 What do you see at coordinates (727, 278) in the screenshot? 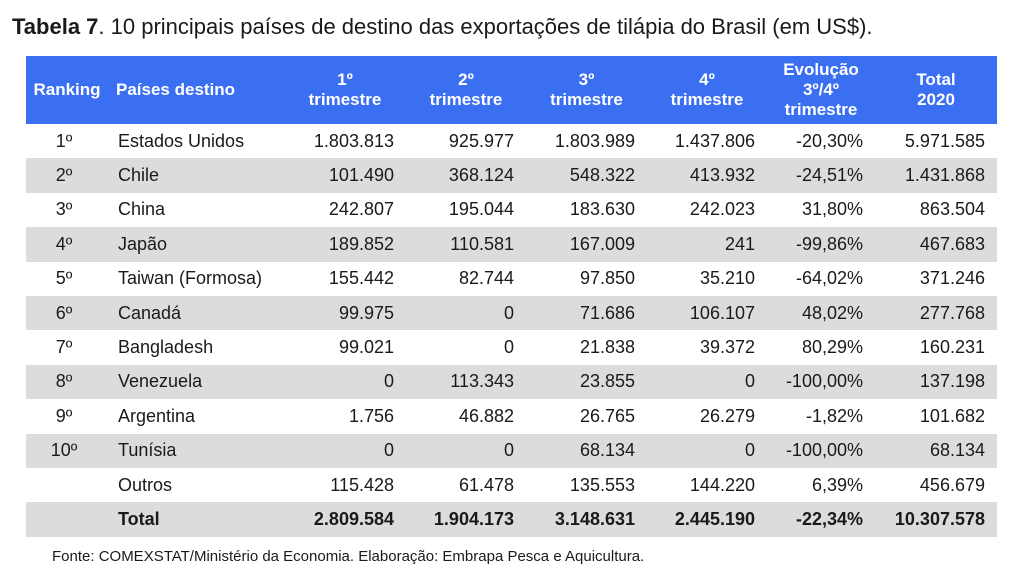
I see `cell-q4: 35.210` at bounding box center [727, 278].